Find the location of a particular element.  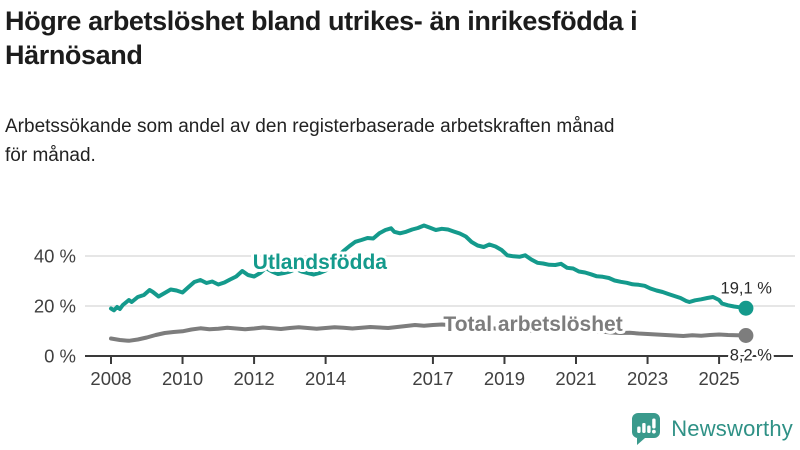

x-tick-label: 2025 is located at coordinates (719, 378).